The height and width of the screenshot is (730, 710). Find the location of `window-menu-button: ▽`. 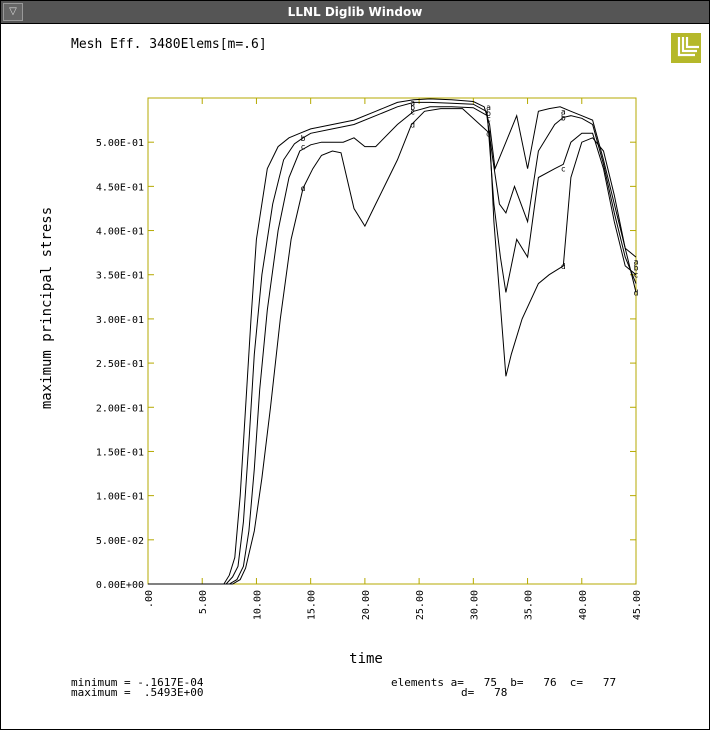

window-menu-button: ▽ is located at coordinates (13, 12).